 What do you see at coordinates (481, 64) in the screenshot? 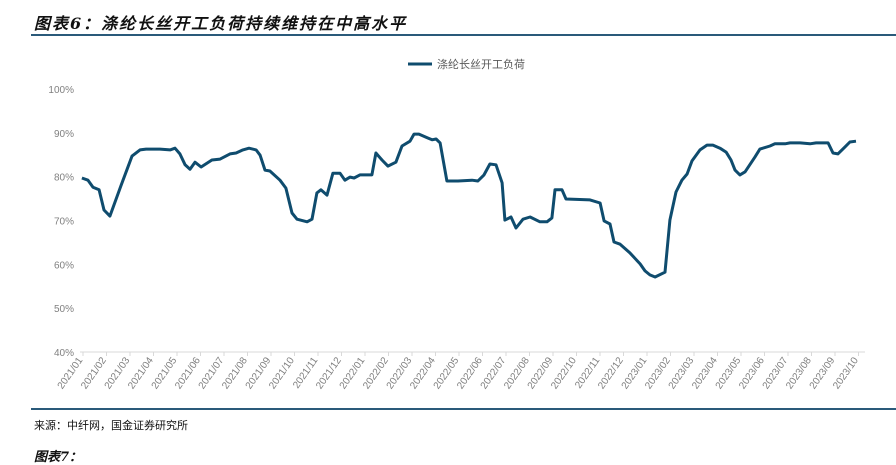
I see `legend-label: 涤纶长丝开工负荷` at bounding box center [481, 64].